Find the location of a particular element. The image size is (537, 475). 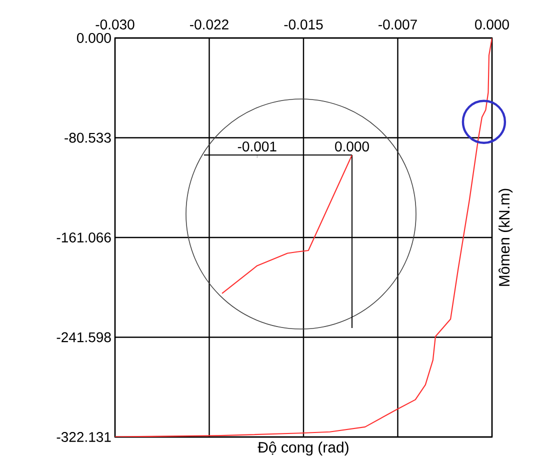

x-tick-label: -0.030 is located at coordinates (115, 25).